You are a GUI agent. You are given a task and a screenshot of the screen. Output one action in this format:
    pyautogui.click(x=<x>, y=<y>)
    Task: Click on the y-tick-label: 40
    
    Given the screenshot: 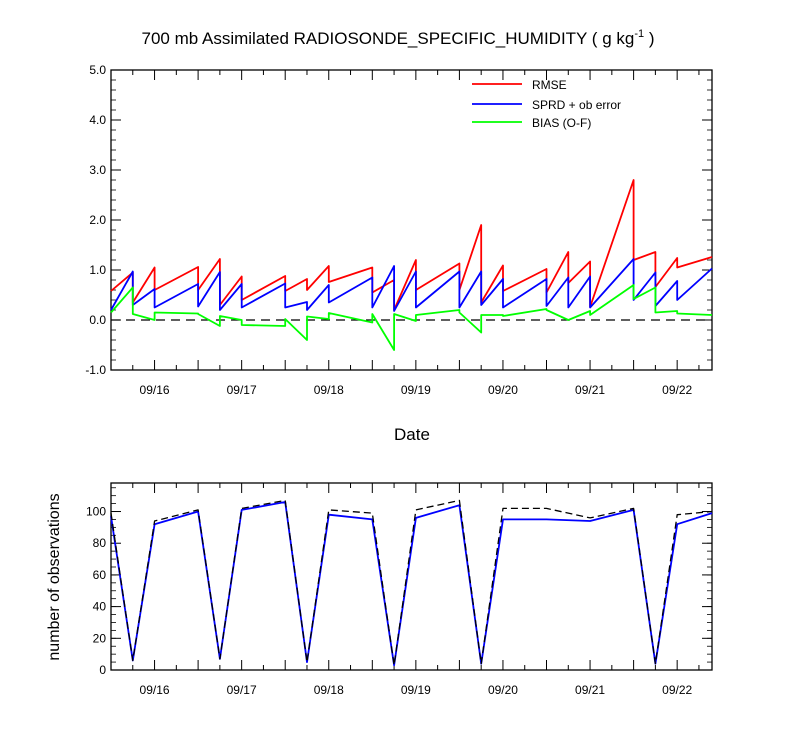 What is the action you would take?
    pyautogui.click(x=100, y=607)
    